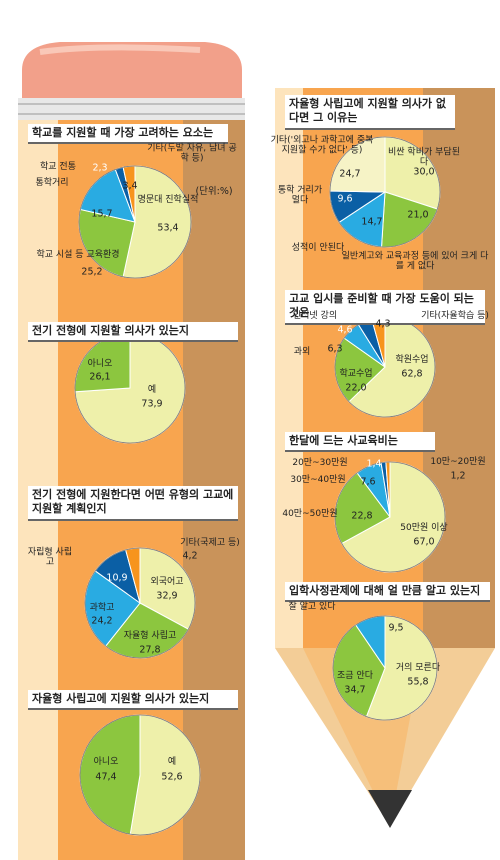  Describe the element at coordinates (150, 635) in the screenshot. I see `slice-label: 자율형 사립고` at that location.